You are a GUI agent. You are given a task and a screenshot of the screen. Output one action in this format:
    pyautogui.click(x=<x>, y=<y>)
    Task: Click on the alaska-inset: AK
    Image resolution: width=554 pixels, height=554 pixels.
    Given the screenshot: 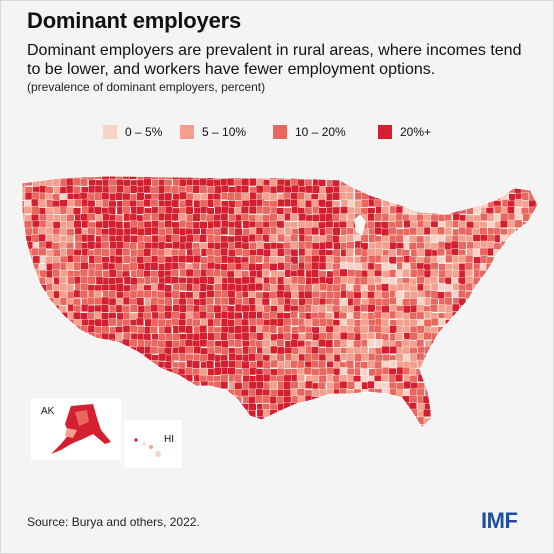 What is the action you would take?
    pyautogui.click(x=76, y=429)
    